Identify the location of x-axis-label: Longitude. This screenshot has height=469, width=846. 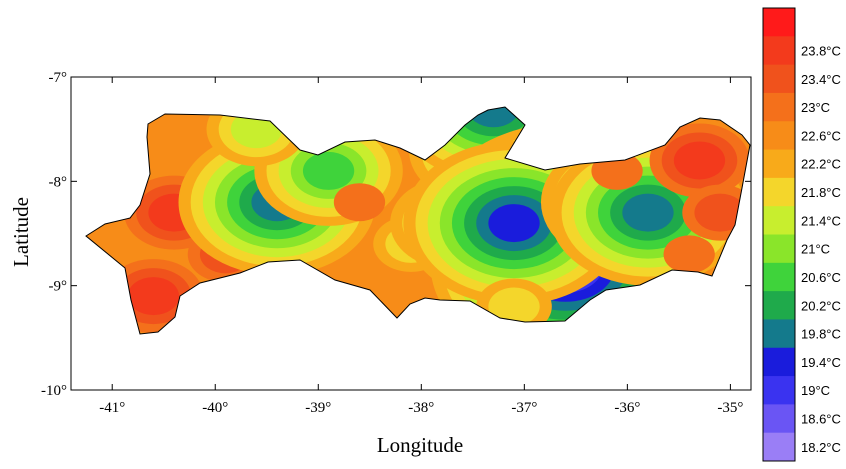
(420, 445).